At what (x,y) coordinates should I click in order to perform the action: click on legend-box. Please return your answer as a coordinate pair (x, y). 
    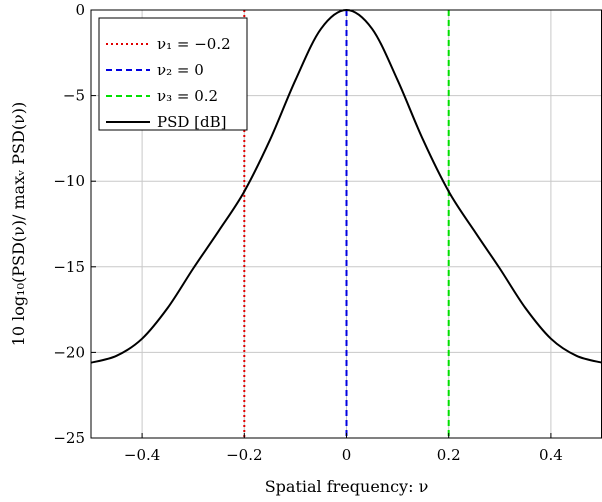
    Looking at the image, I should click on (173, 74).